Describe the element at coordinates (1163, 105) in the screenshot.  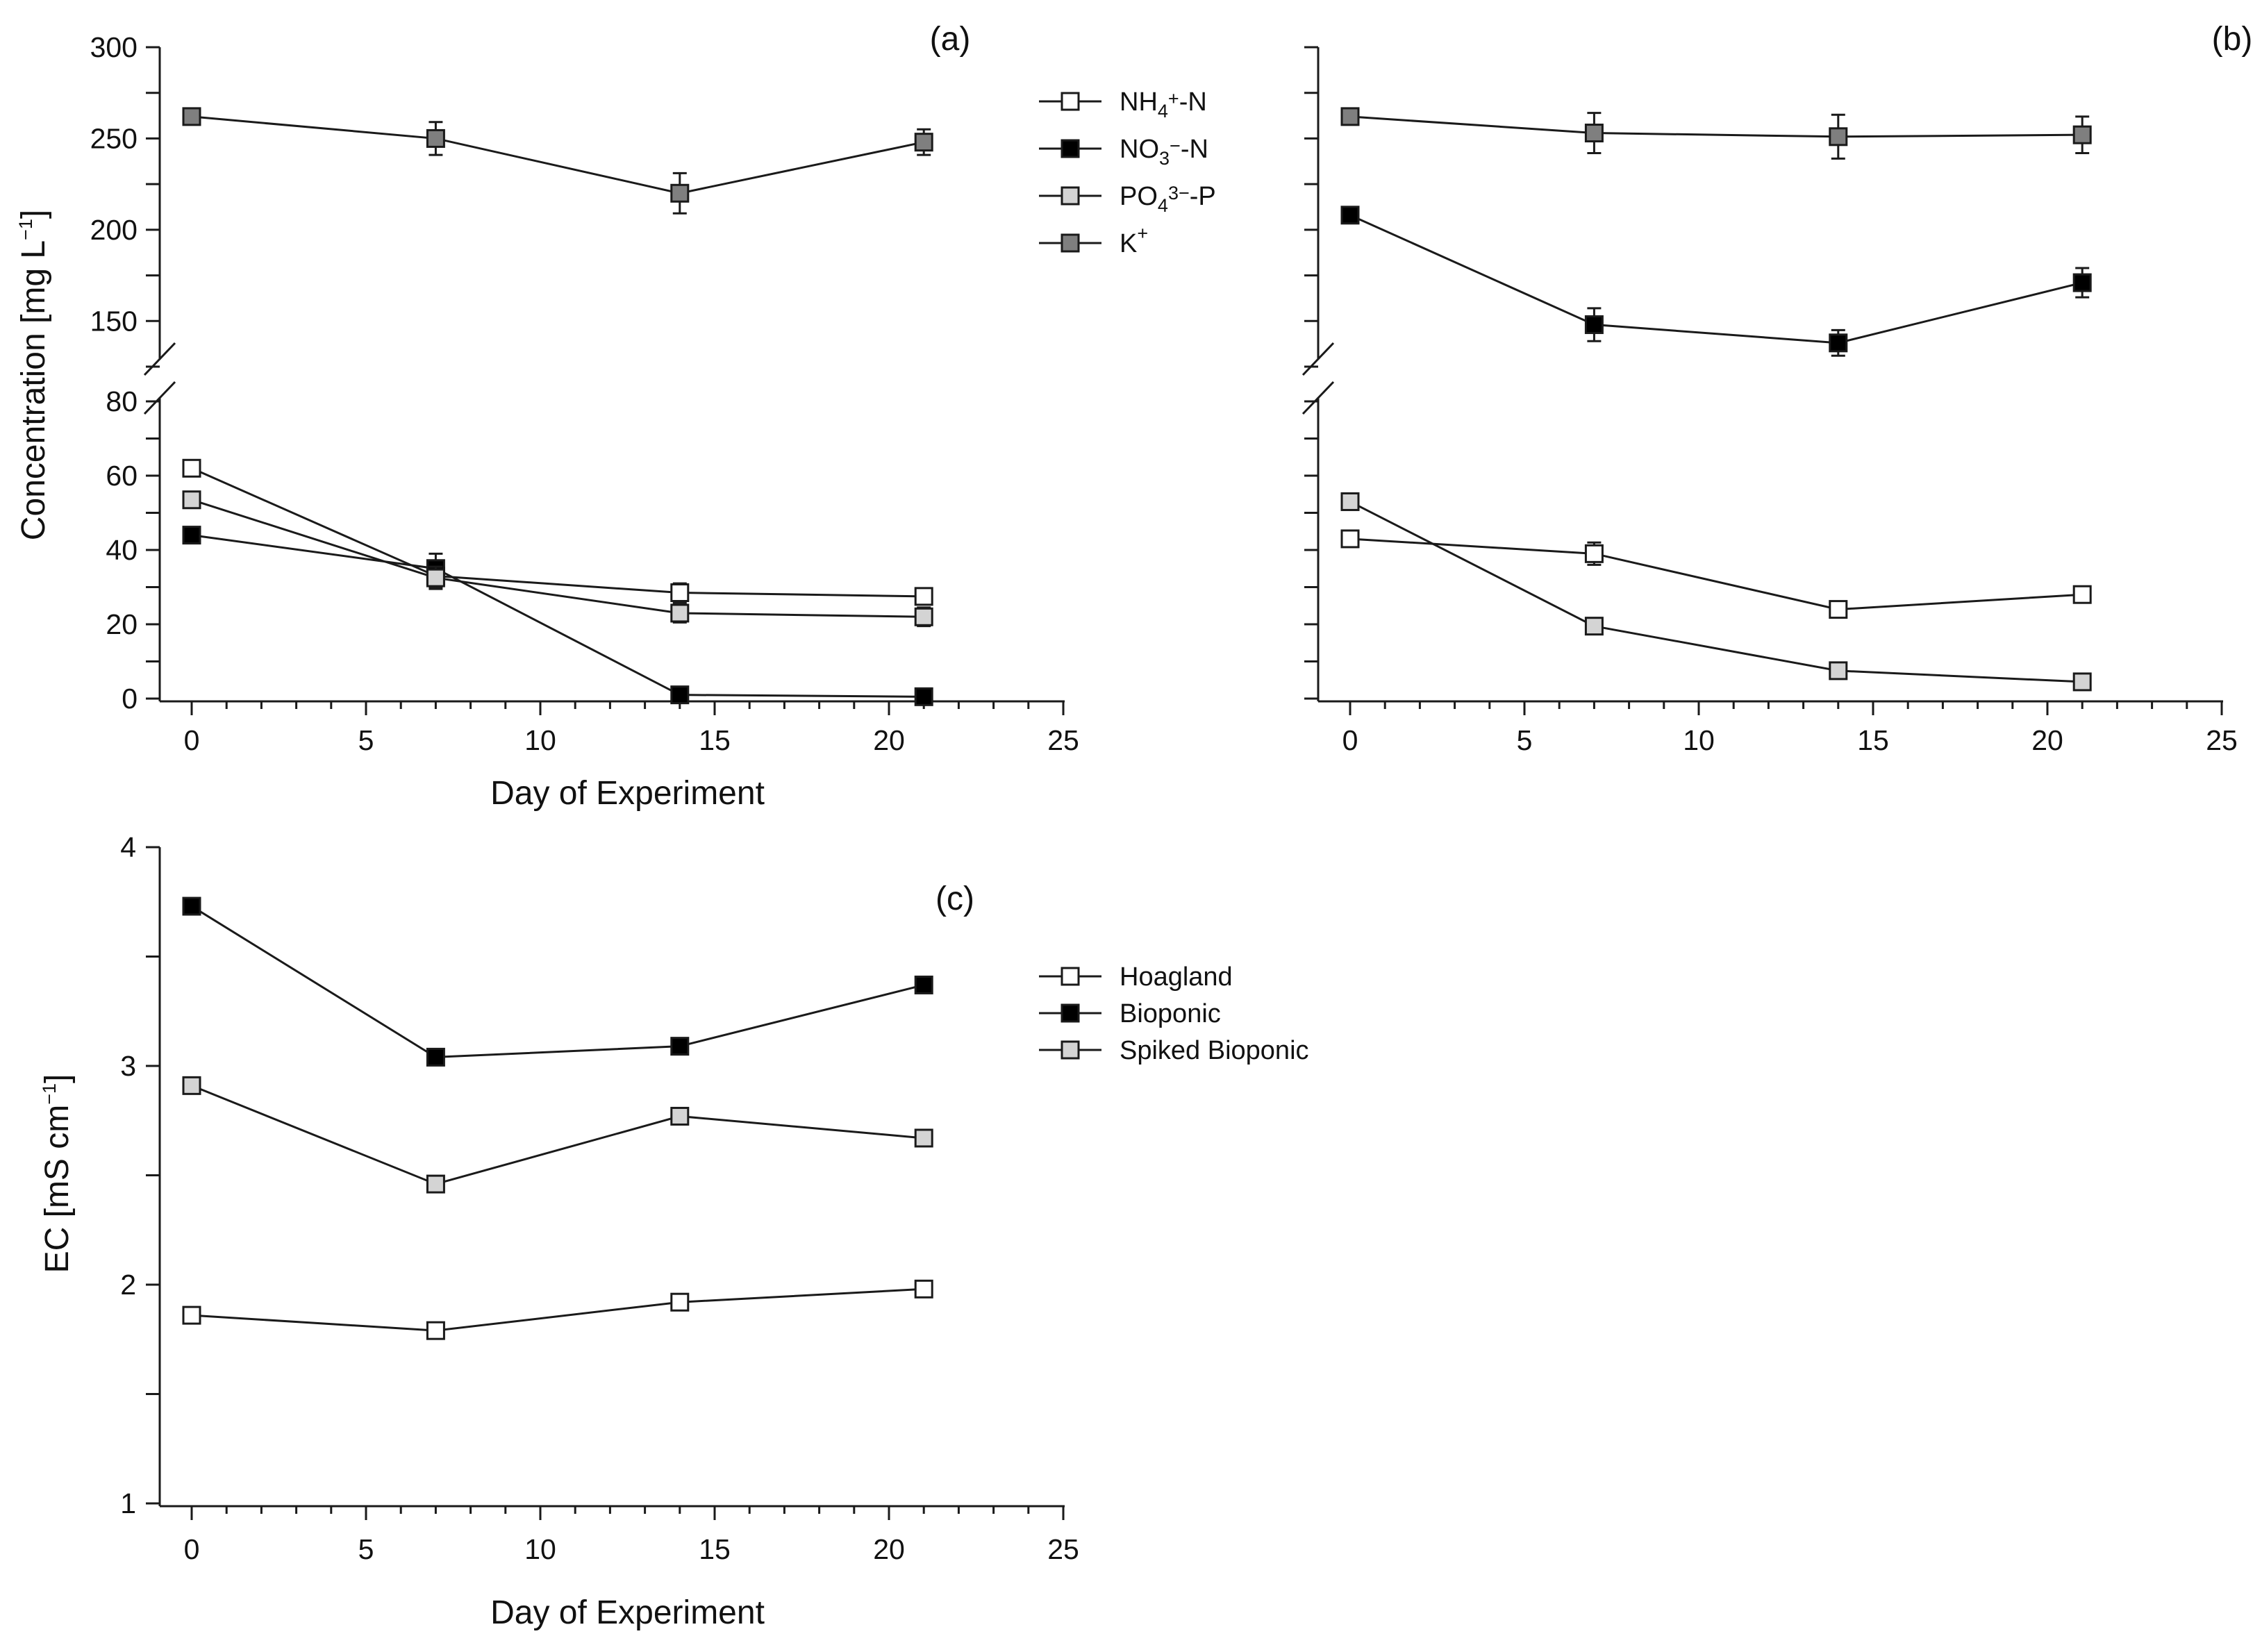
I see `legend-entry: NH4+-N` at that location.